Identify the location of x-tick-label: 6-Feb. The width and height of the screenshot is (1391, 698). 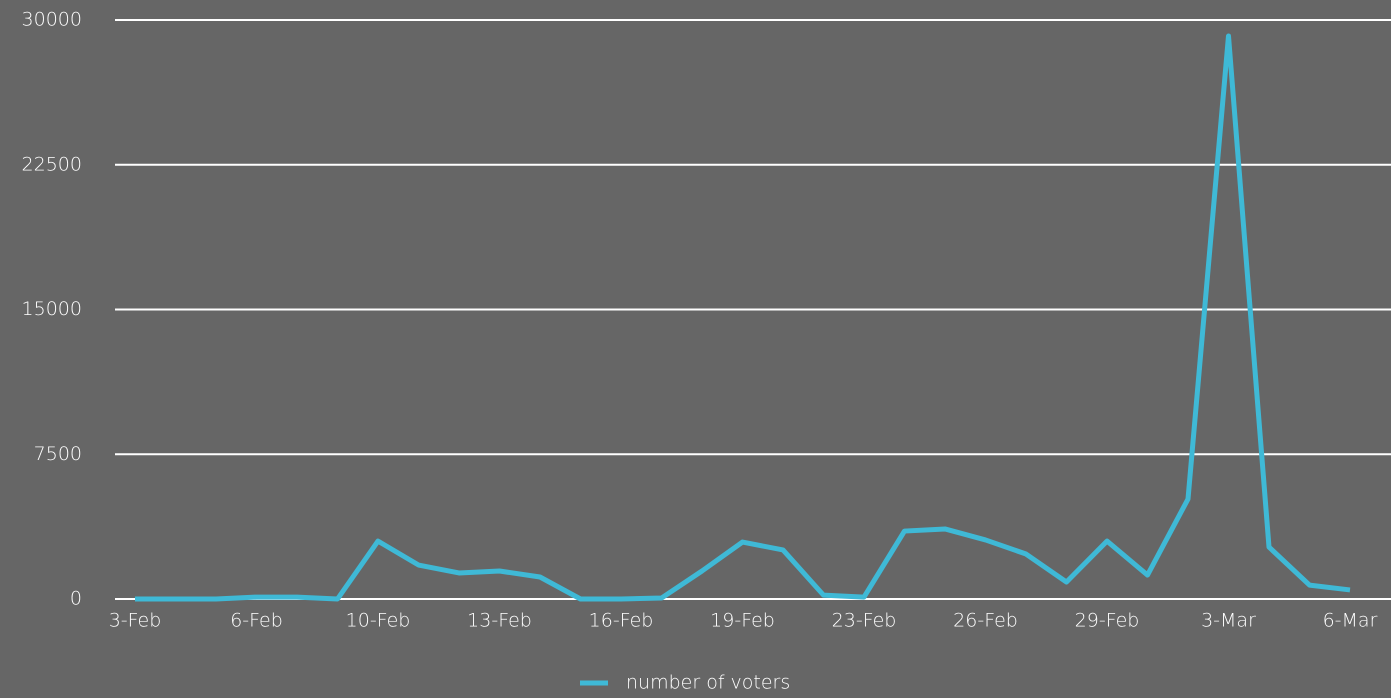
(256, 621).